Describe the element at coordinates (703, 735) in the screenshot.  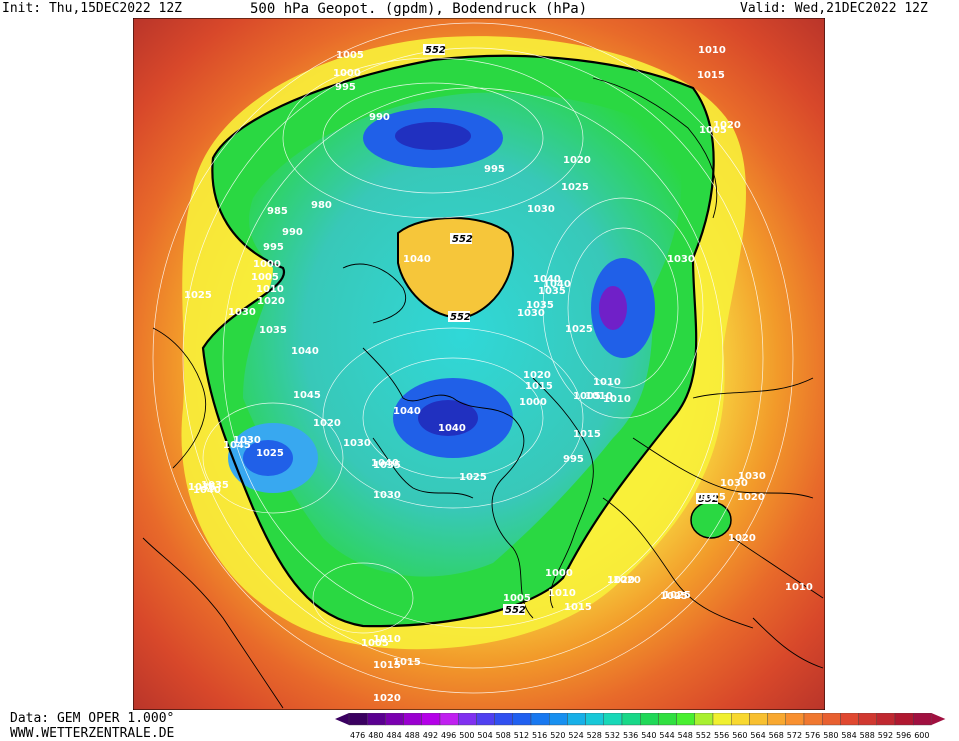
I see `legend-value: 552` at that location.